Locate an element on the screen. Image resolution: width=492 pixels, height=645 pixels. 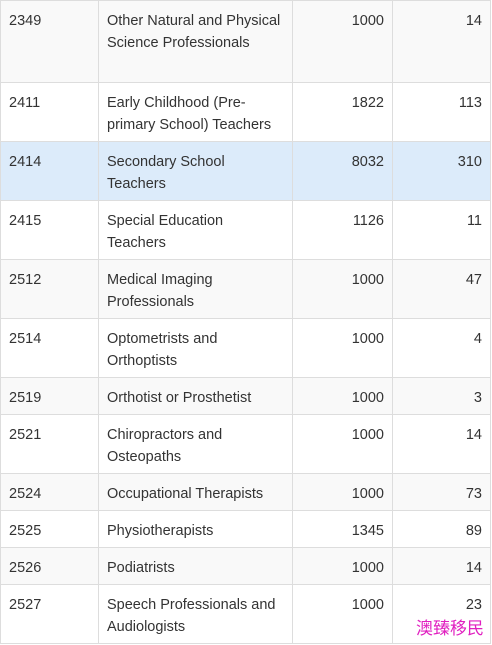
quota-cell: 1345 is located at coordinates (342, 529).